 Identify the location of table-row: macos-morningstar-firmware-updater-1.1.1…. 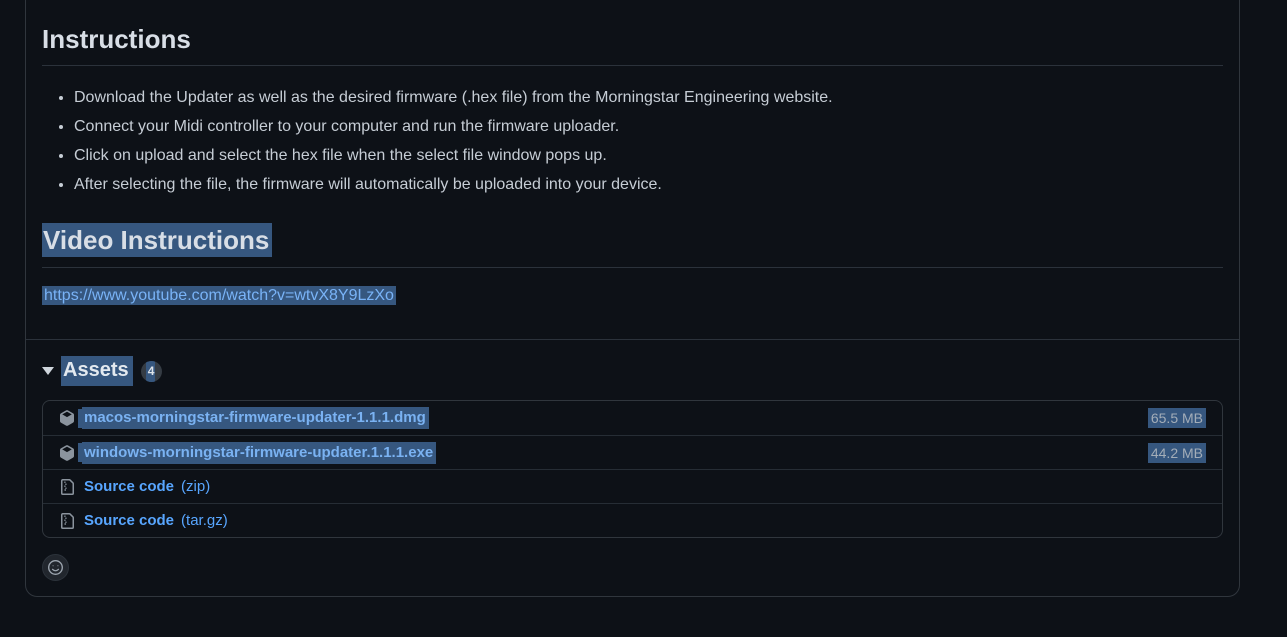
(632, 418).